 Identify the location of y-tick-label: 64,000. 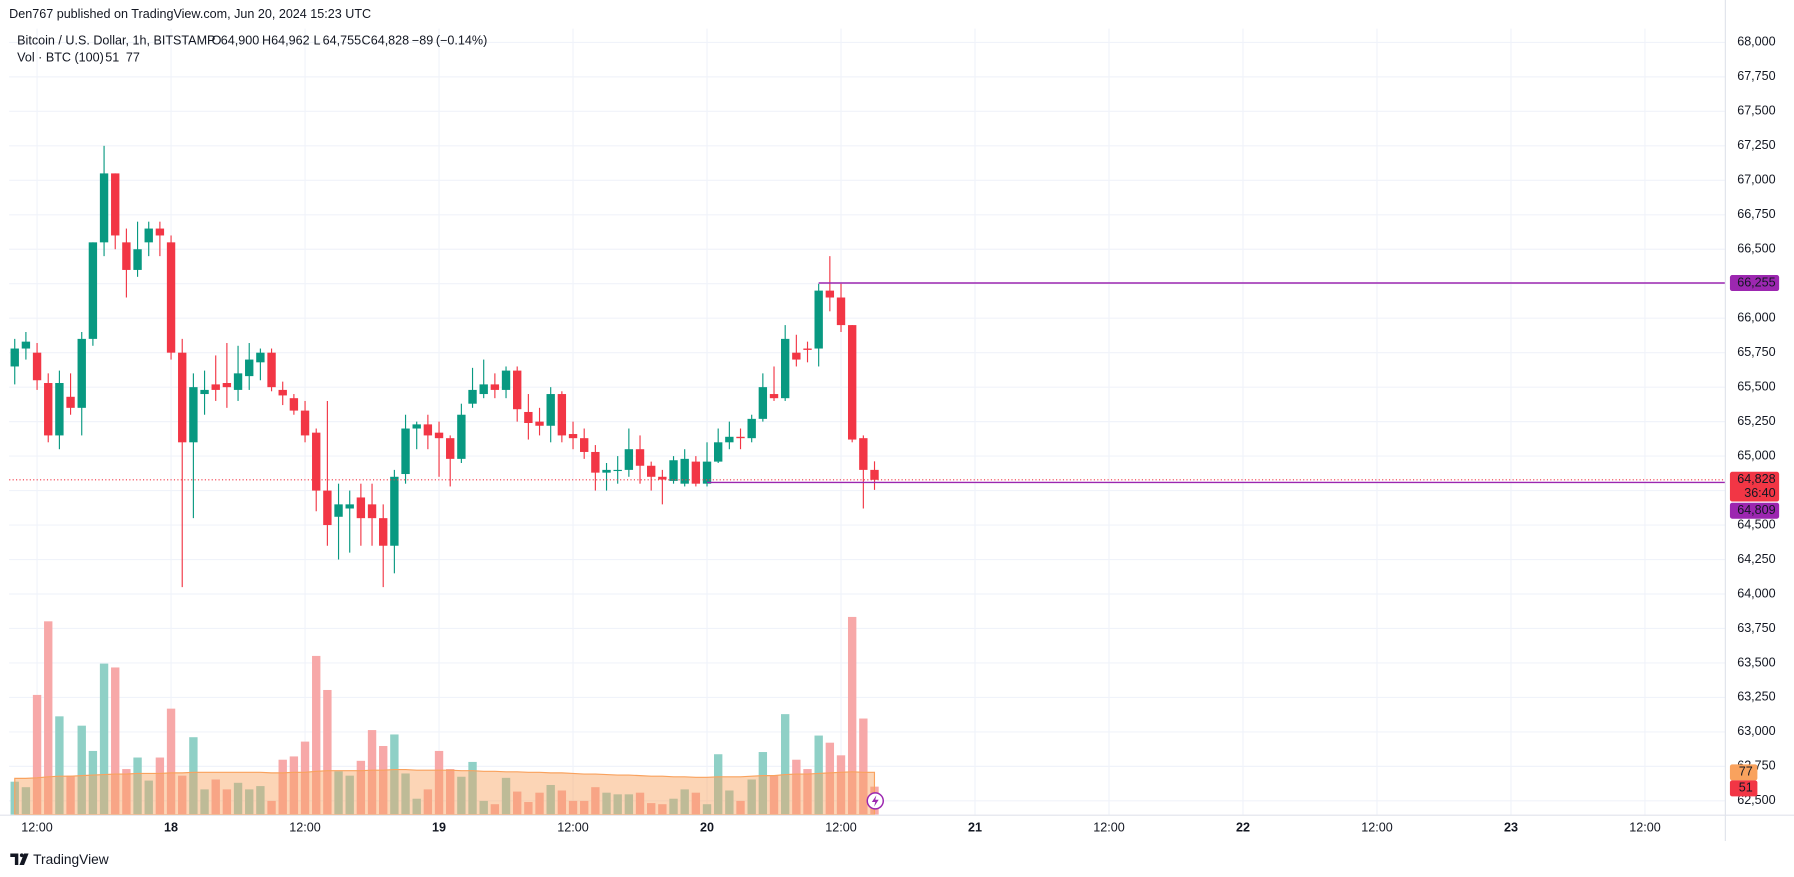
(1756, 593).